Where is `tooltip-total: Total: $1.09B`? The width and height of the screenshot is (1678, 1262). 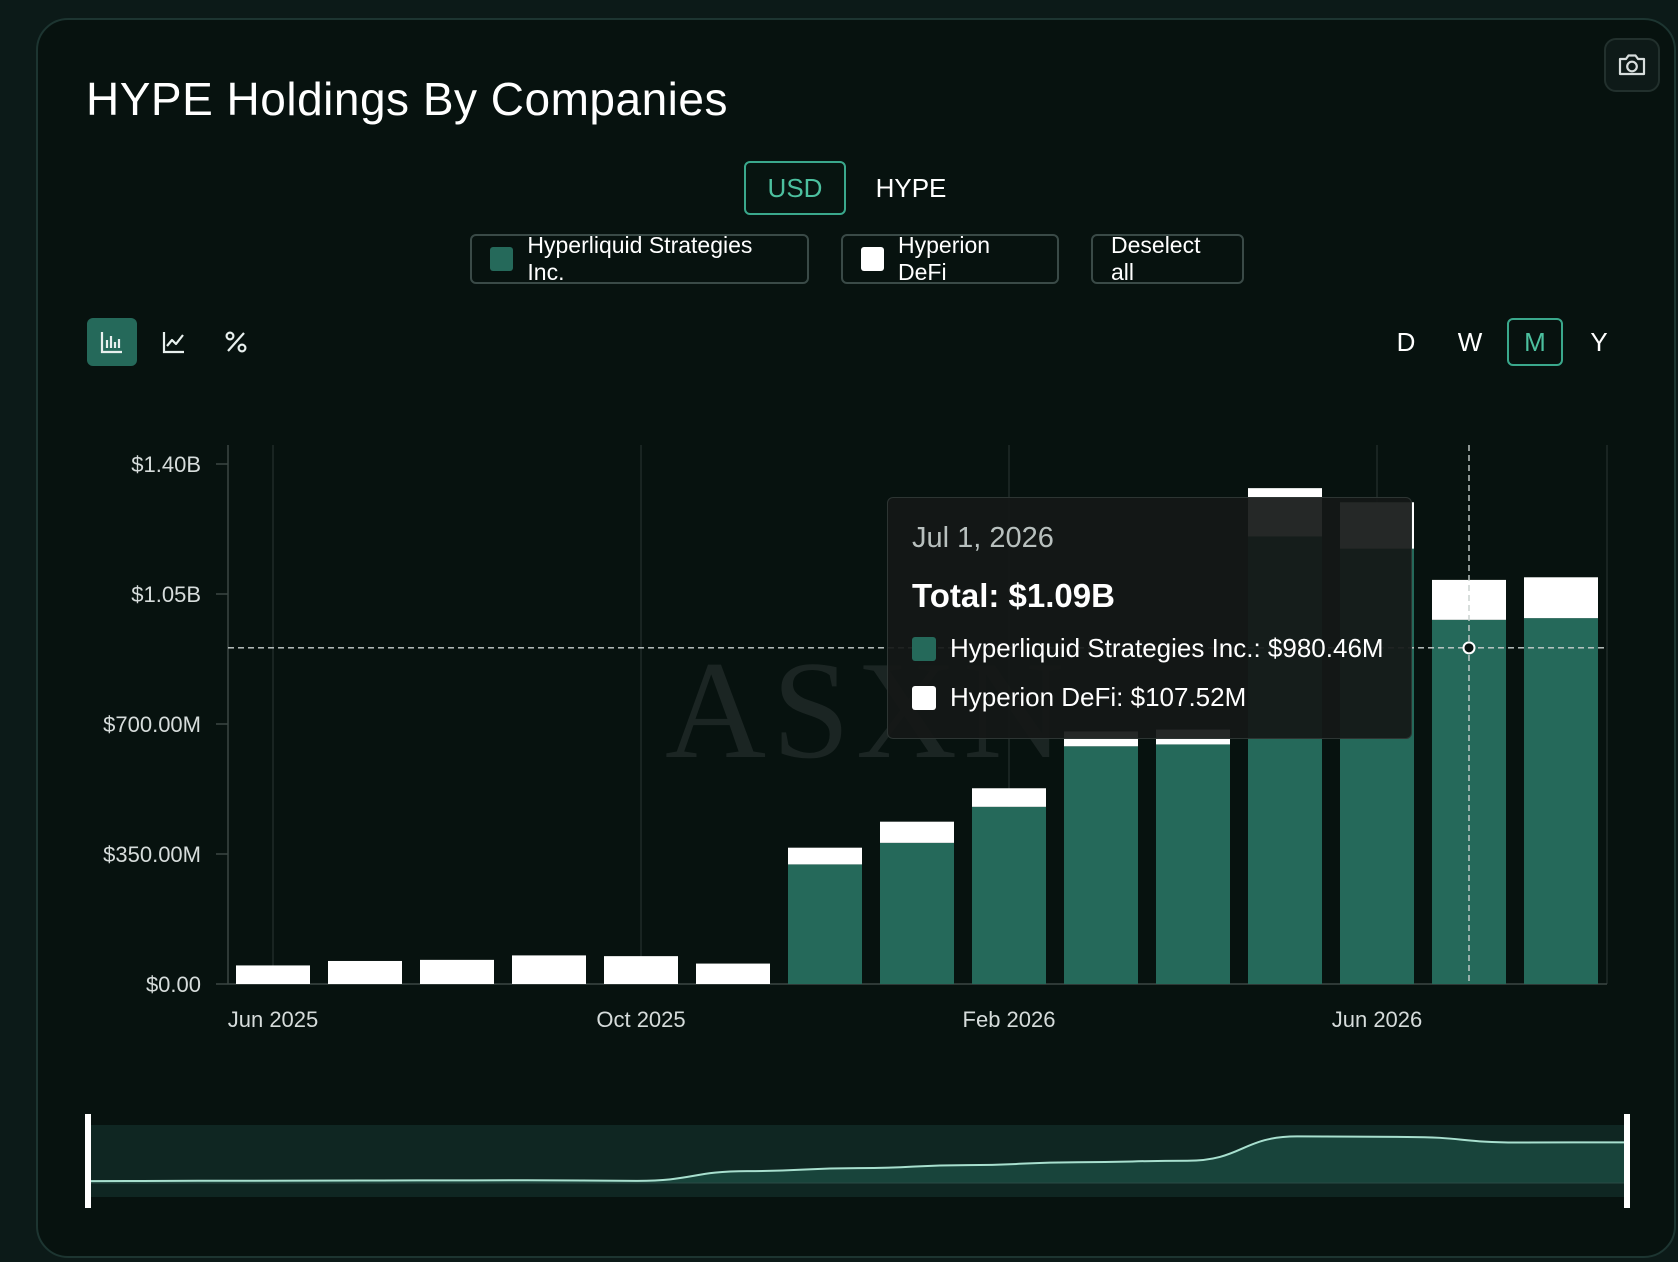 tooltip-total: Total: $1.09B is located at coordinates (1013, 595).